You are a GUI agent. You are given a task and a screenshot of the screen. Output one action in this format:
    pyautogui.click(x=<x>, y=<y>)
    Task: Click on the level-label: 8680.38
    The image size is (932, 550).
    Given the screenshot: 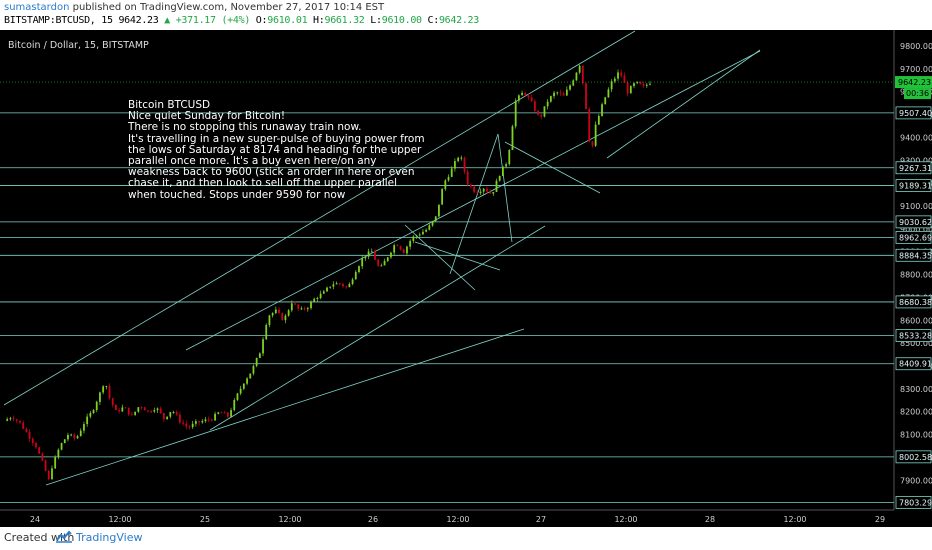 What is the action you would take?
    pyautogui.click(x=915, y=302)
    